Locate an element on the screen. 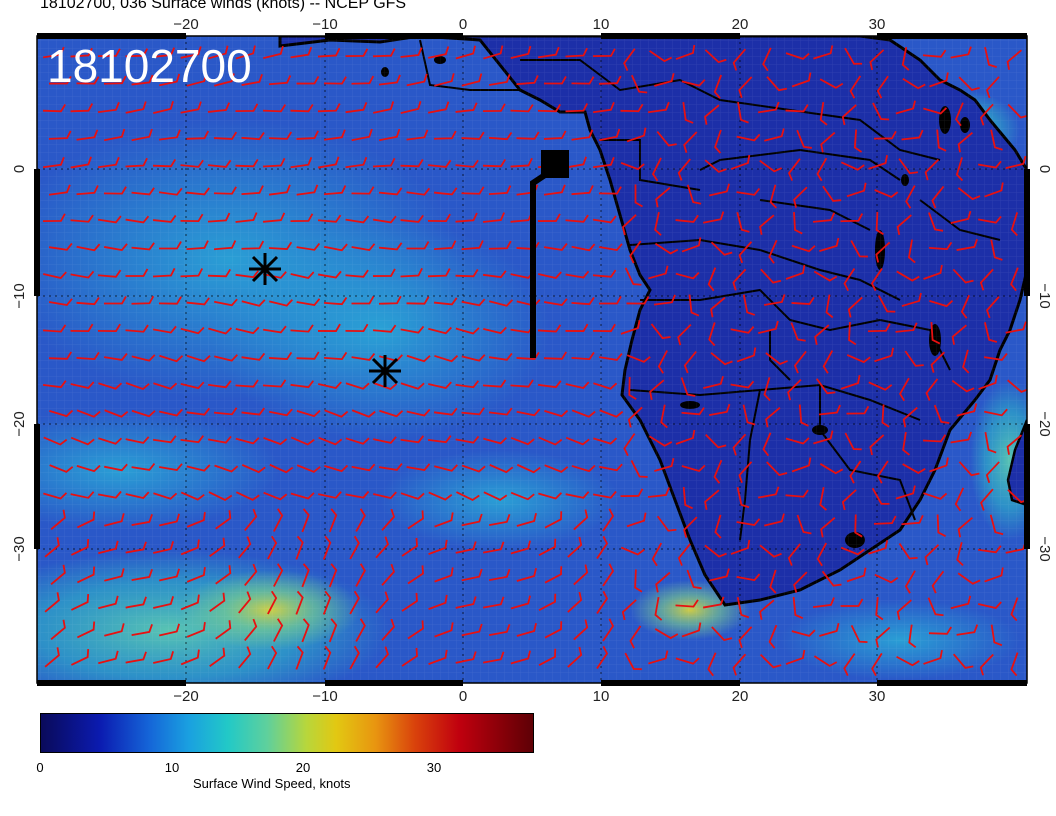 The height and width of the screenshot is (816, 1056). lon-label-bottom: 10 is located at coordinates (601, 696).